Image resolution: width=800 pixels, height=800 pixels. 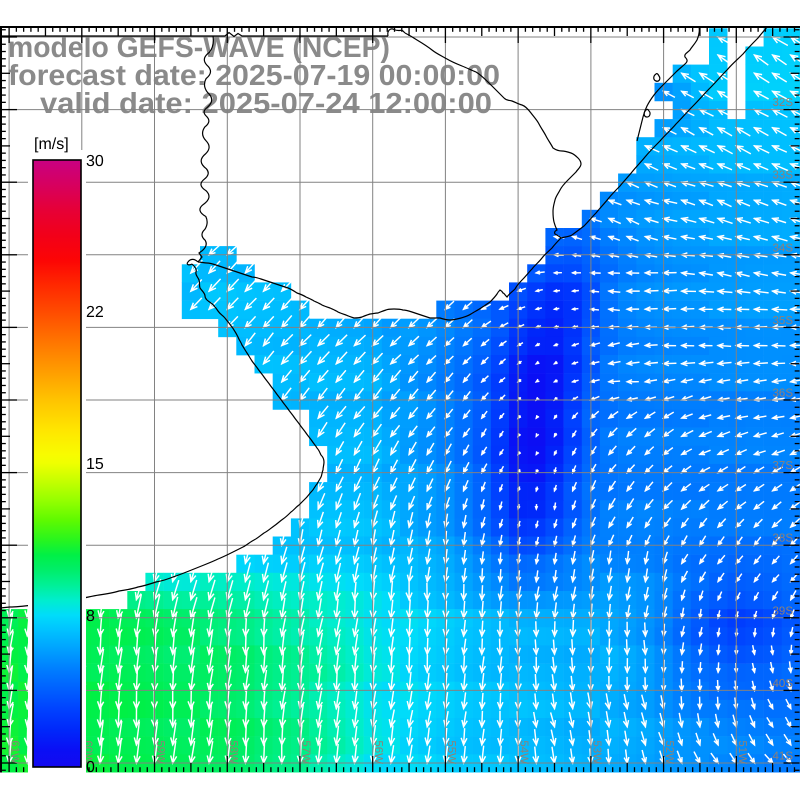 I want to click on svg-text: 22, so click(x=95, y=312).